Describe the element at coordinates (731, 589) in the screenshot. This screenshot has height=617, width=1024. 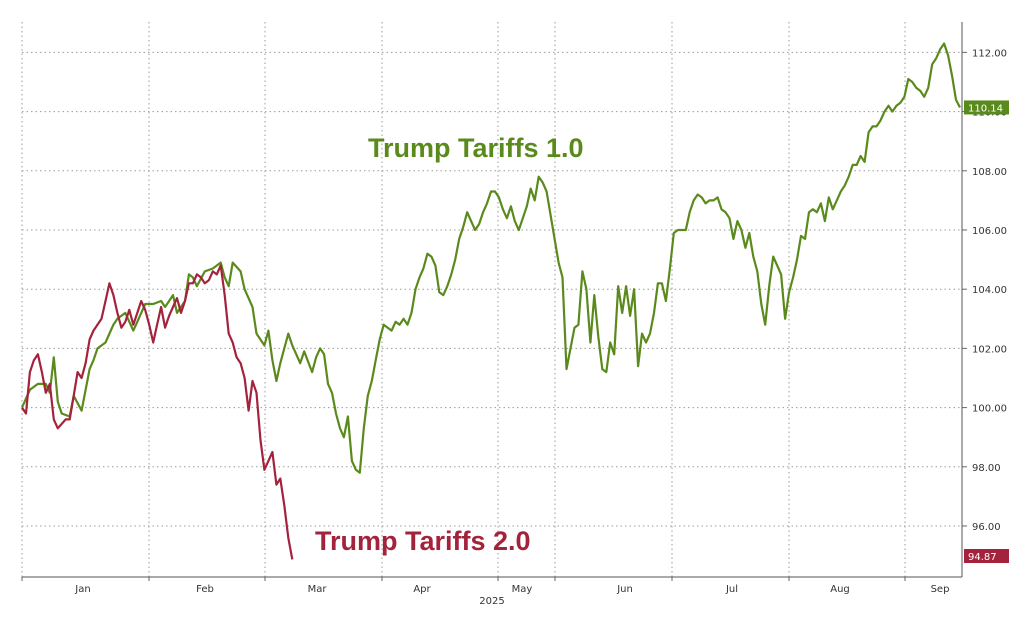
I see `x-month-label: Jul` at that location.